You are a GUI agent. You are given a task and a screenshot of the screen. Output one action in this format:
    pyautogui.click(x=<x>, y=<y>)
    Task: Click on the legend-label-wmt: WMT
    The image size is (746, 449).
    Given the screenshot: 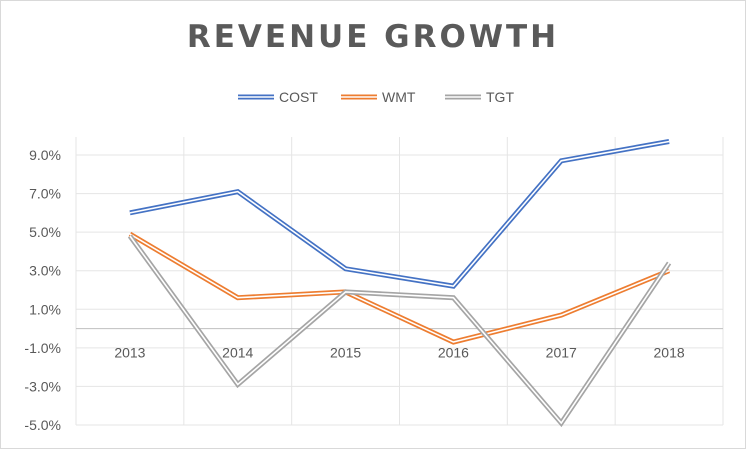 What is the action you would take?
    pyautogui.click(x=399, y=97)
    